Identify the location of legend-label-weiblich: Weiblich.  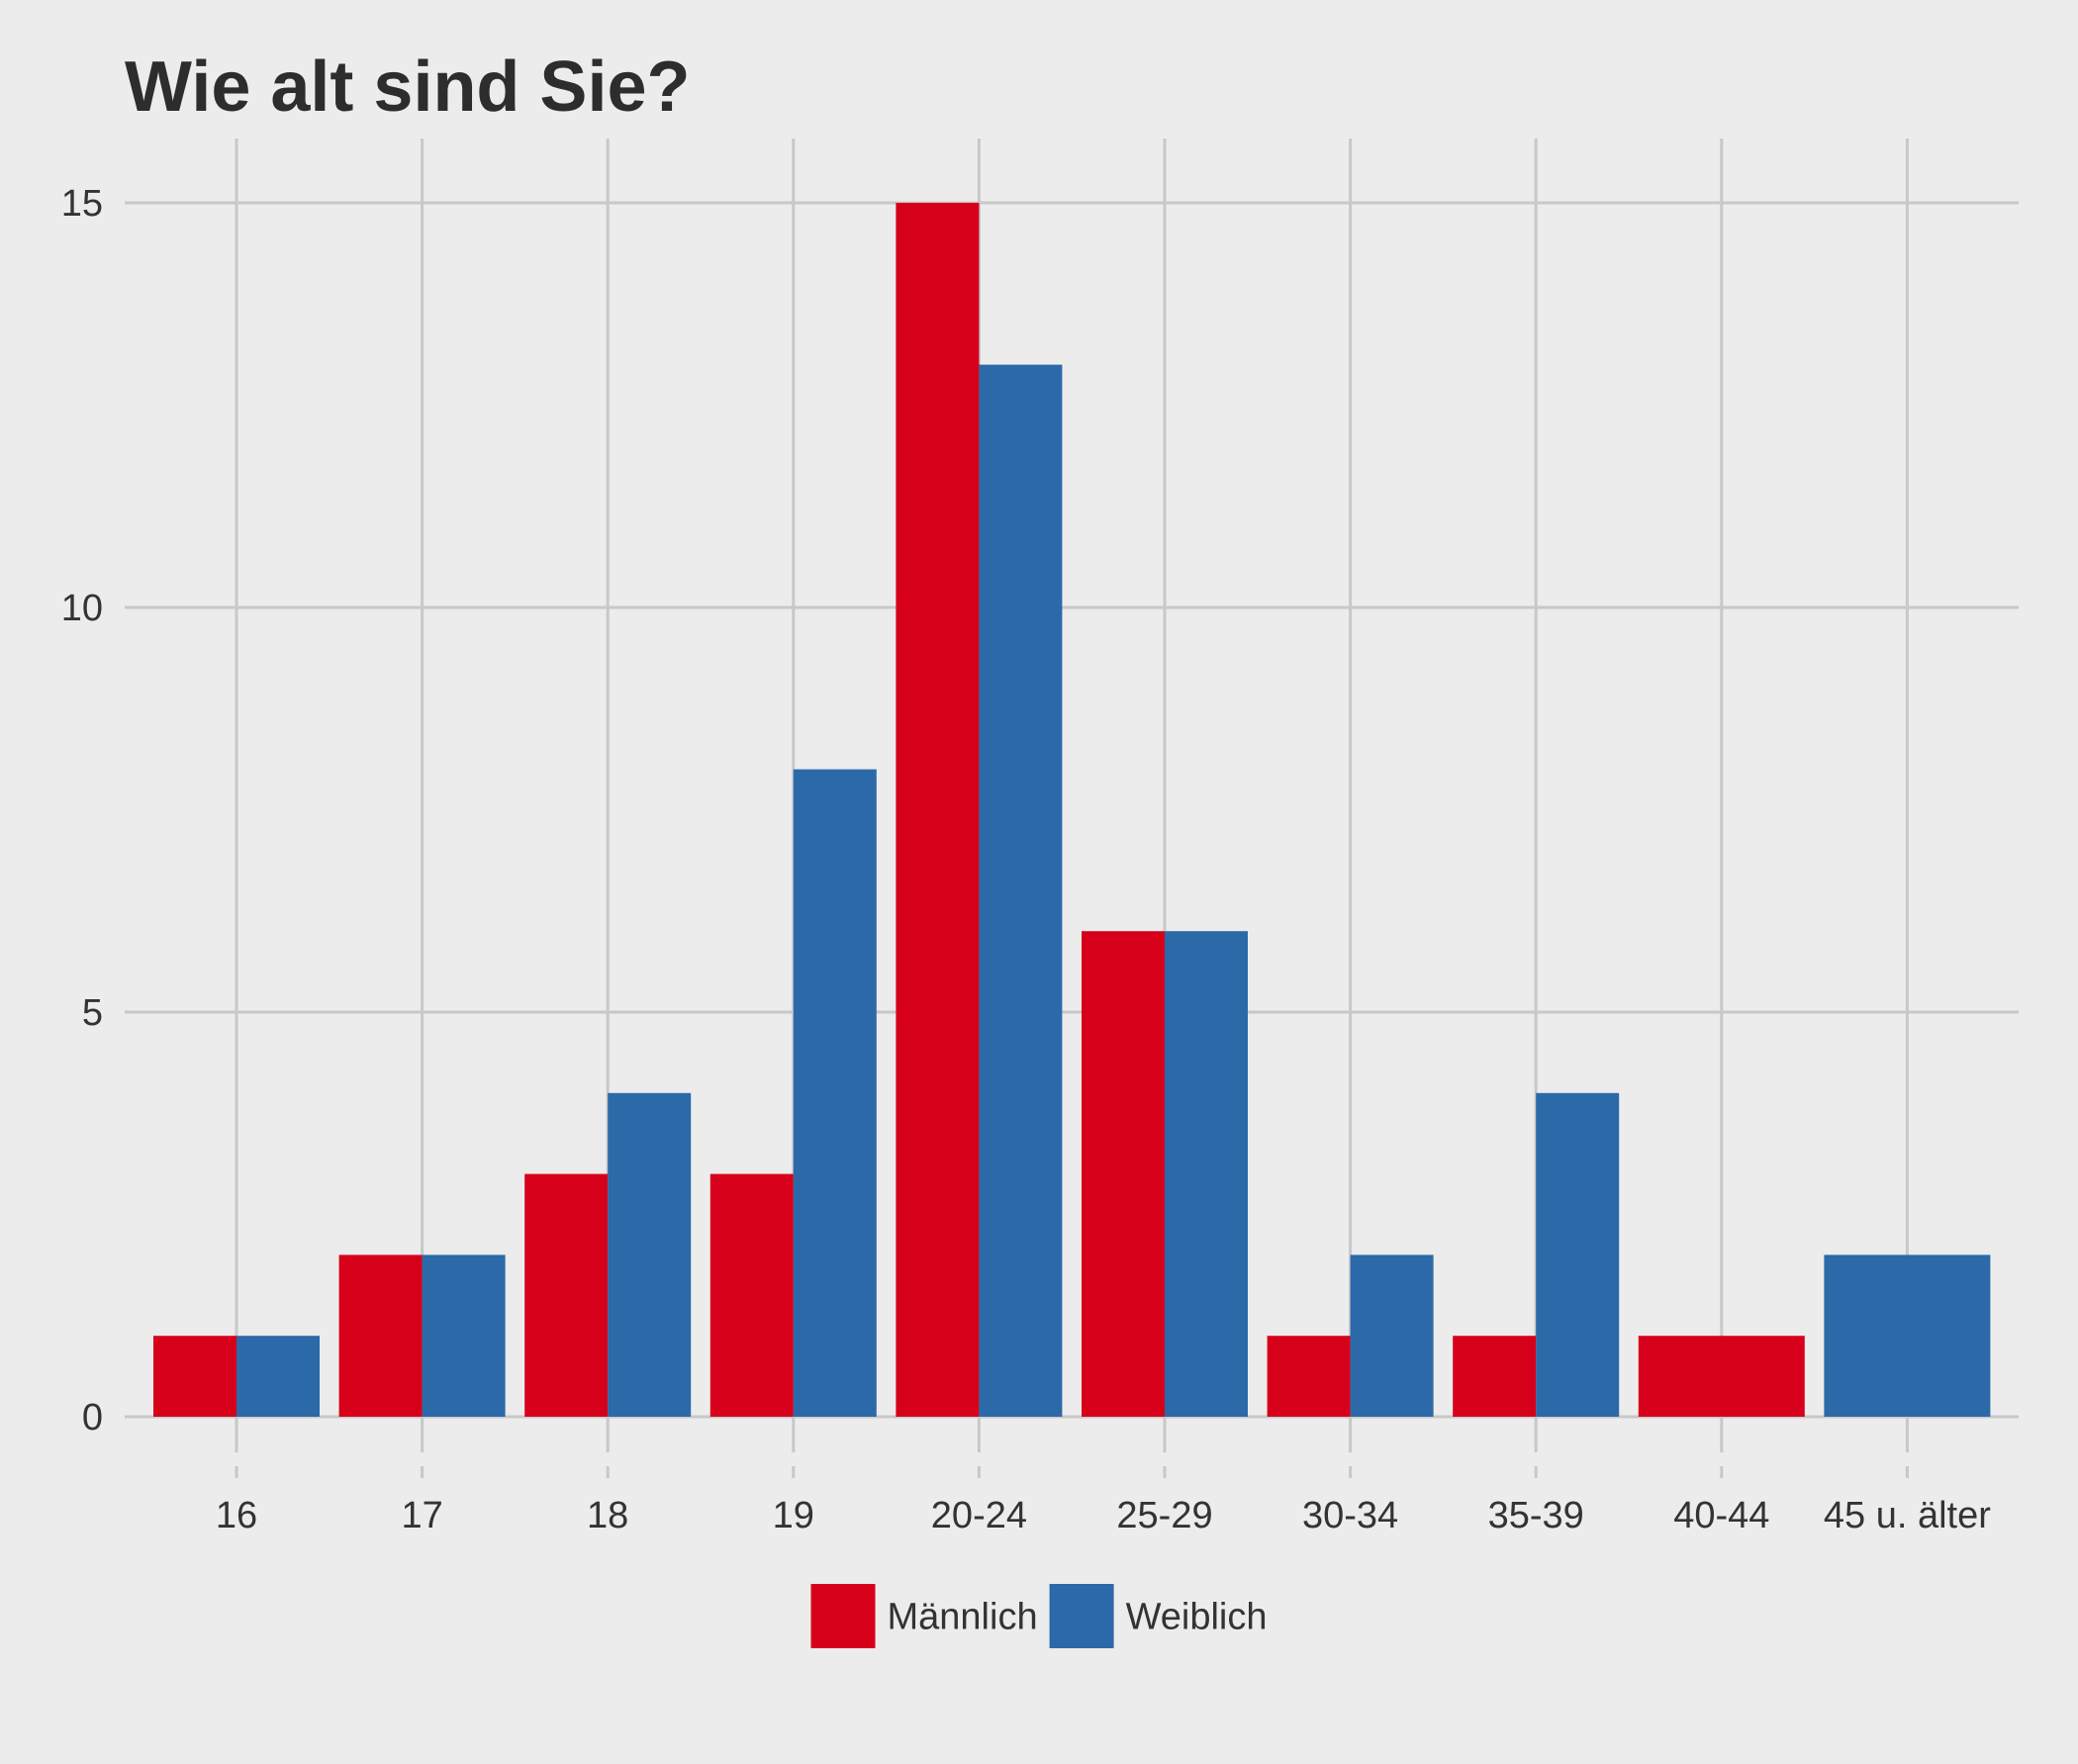
(1197, 1617).